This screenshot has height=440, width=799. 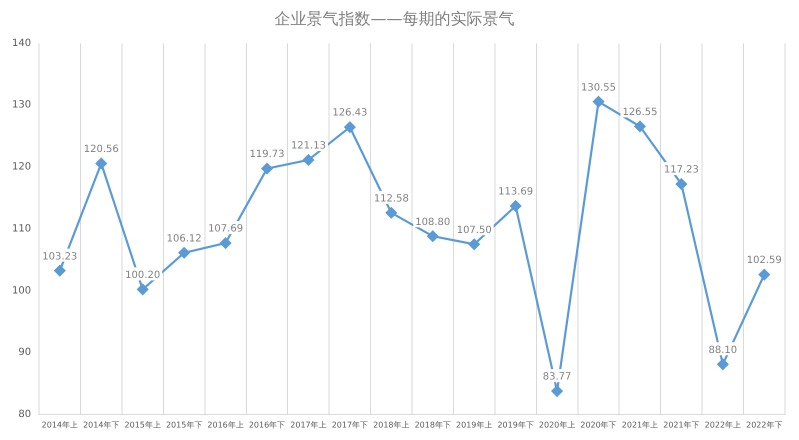 I want to click on x-tick-label: 2022年下, so click(x=764, y=425).